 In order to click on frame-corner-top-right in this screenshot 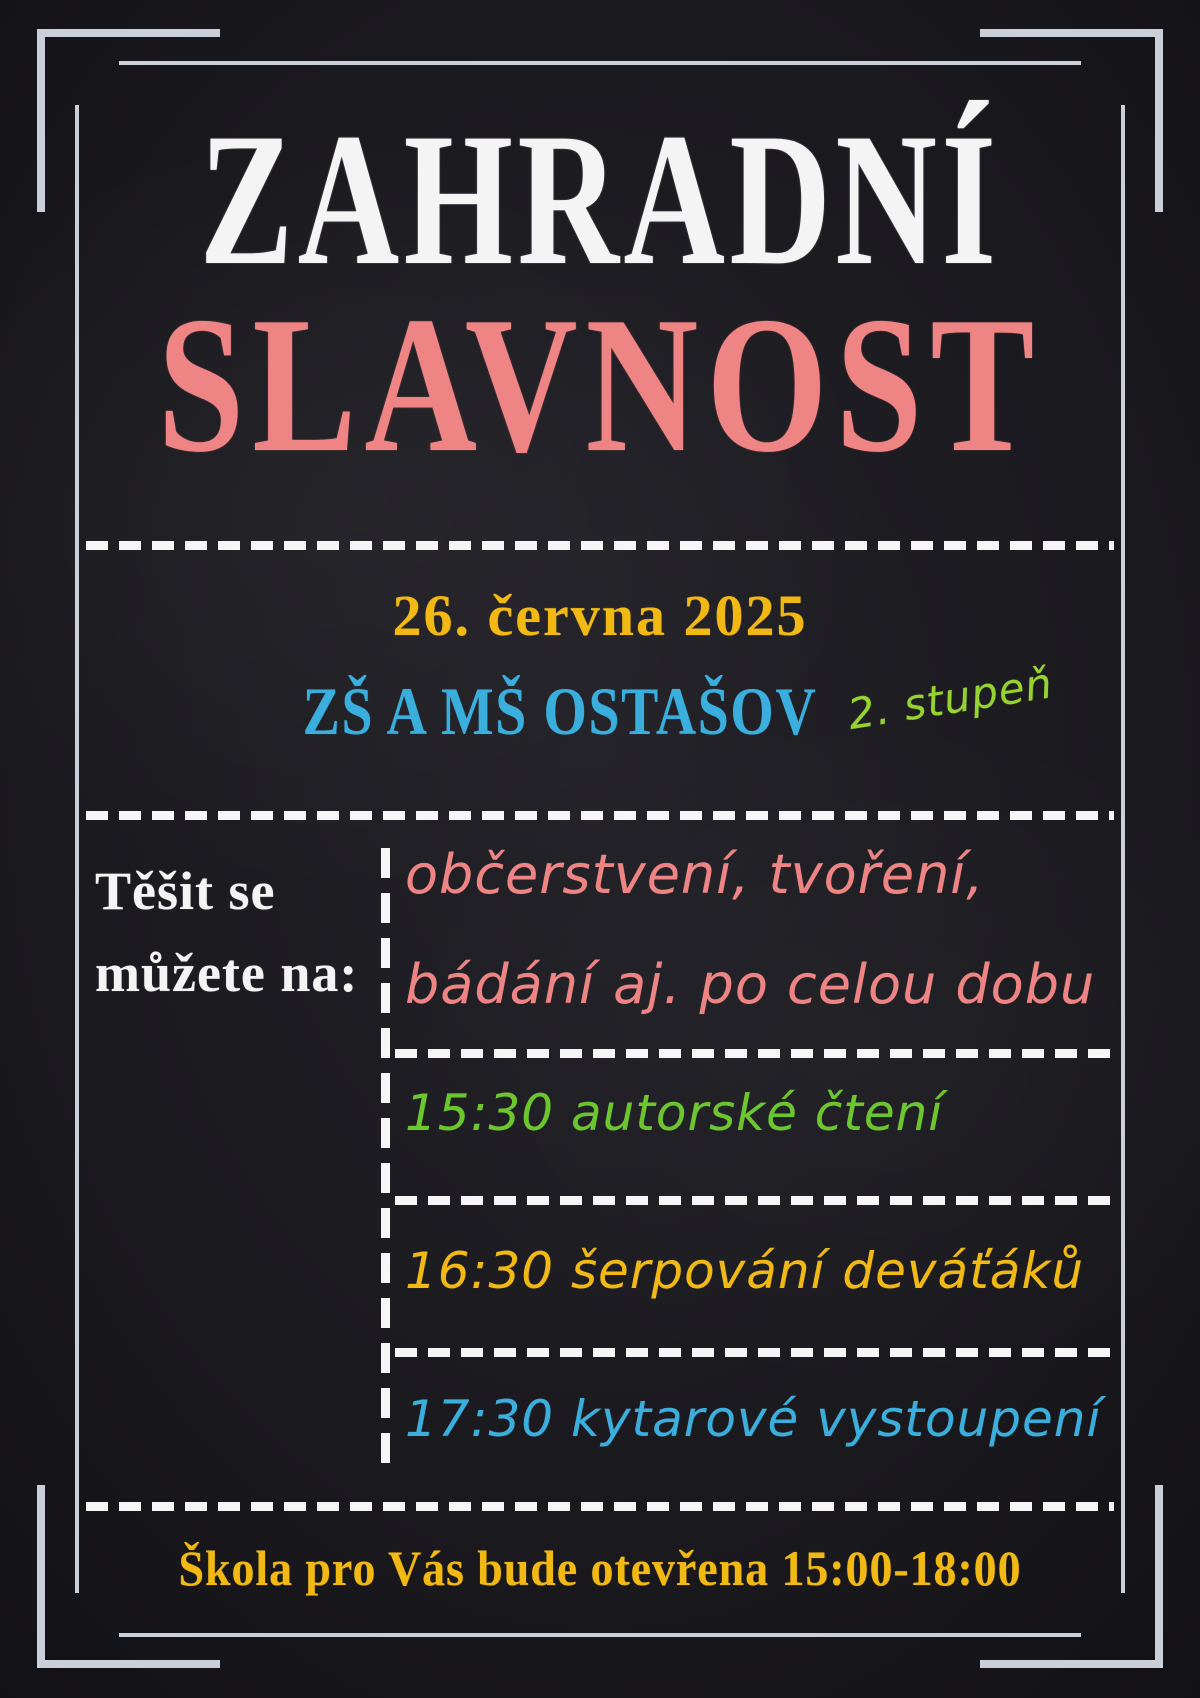, I will do `click(1071, 120)`.